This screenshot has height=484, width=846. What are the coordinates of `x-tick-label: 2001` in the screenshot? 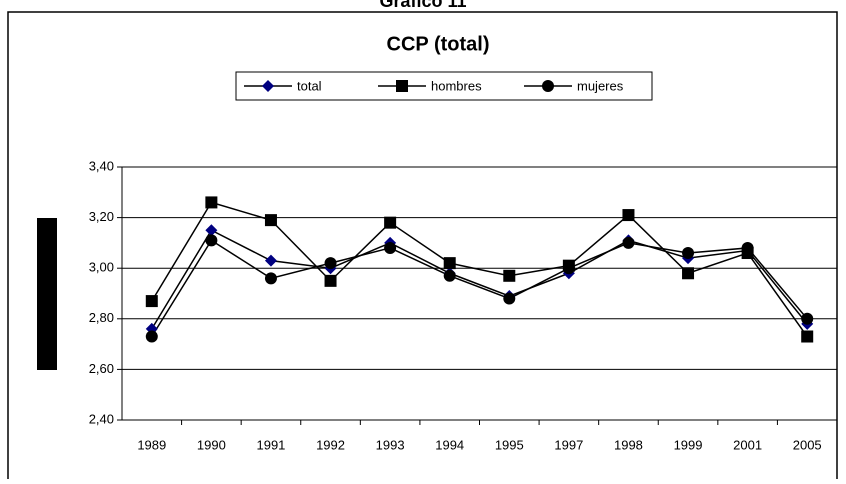 It's located at (747, 444).